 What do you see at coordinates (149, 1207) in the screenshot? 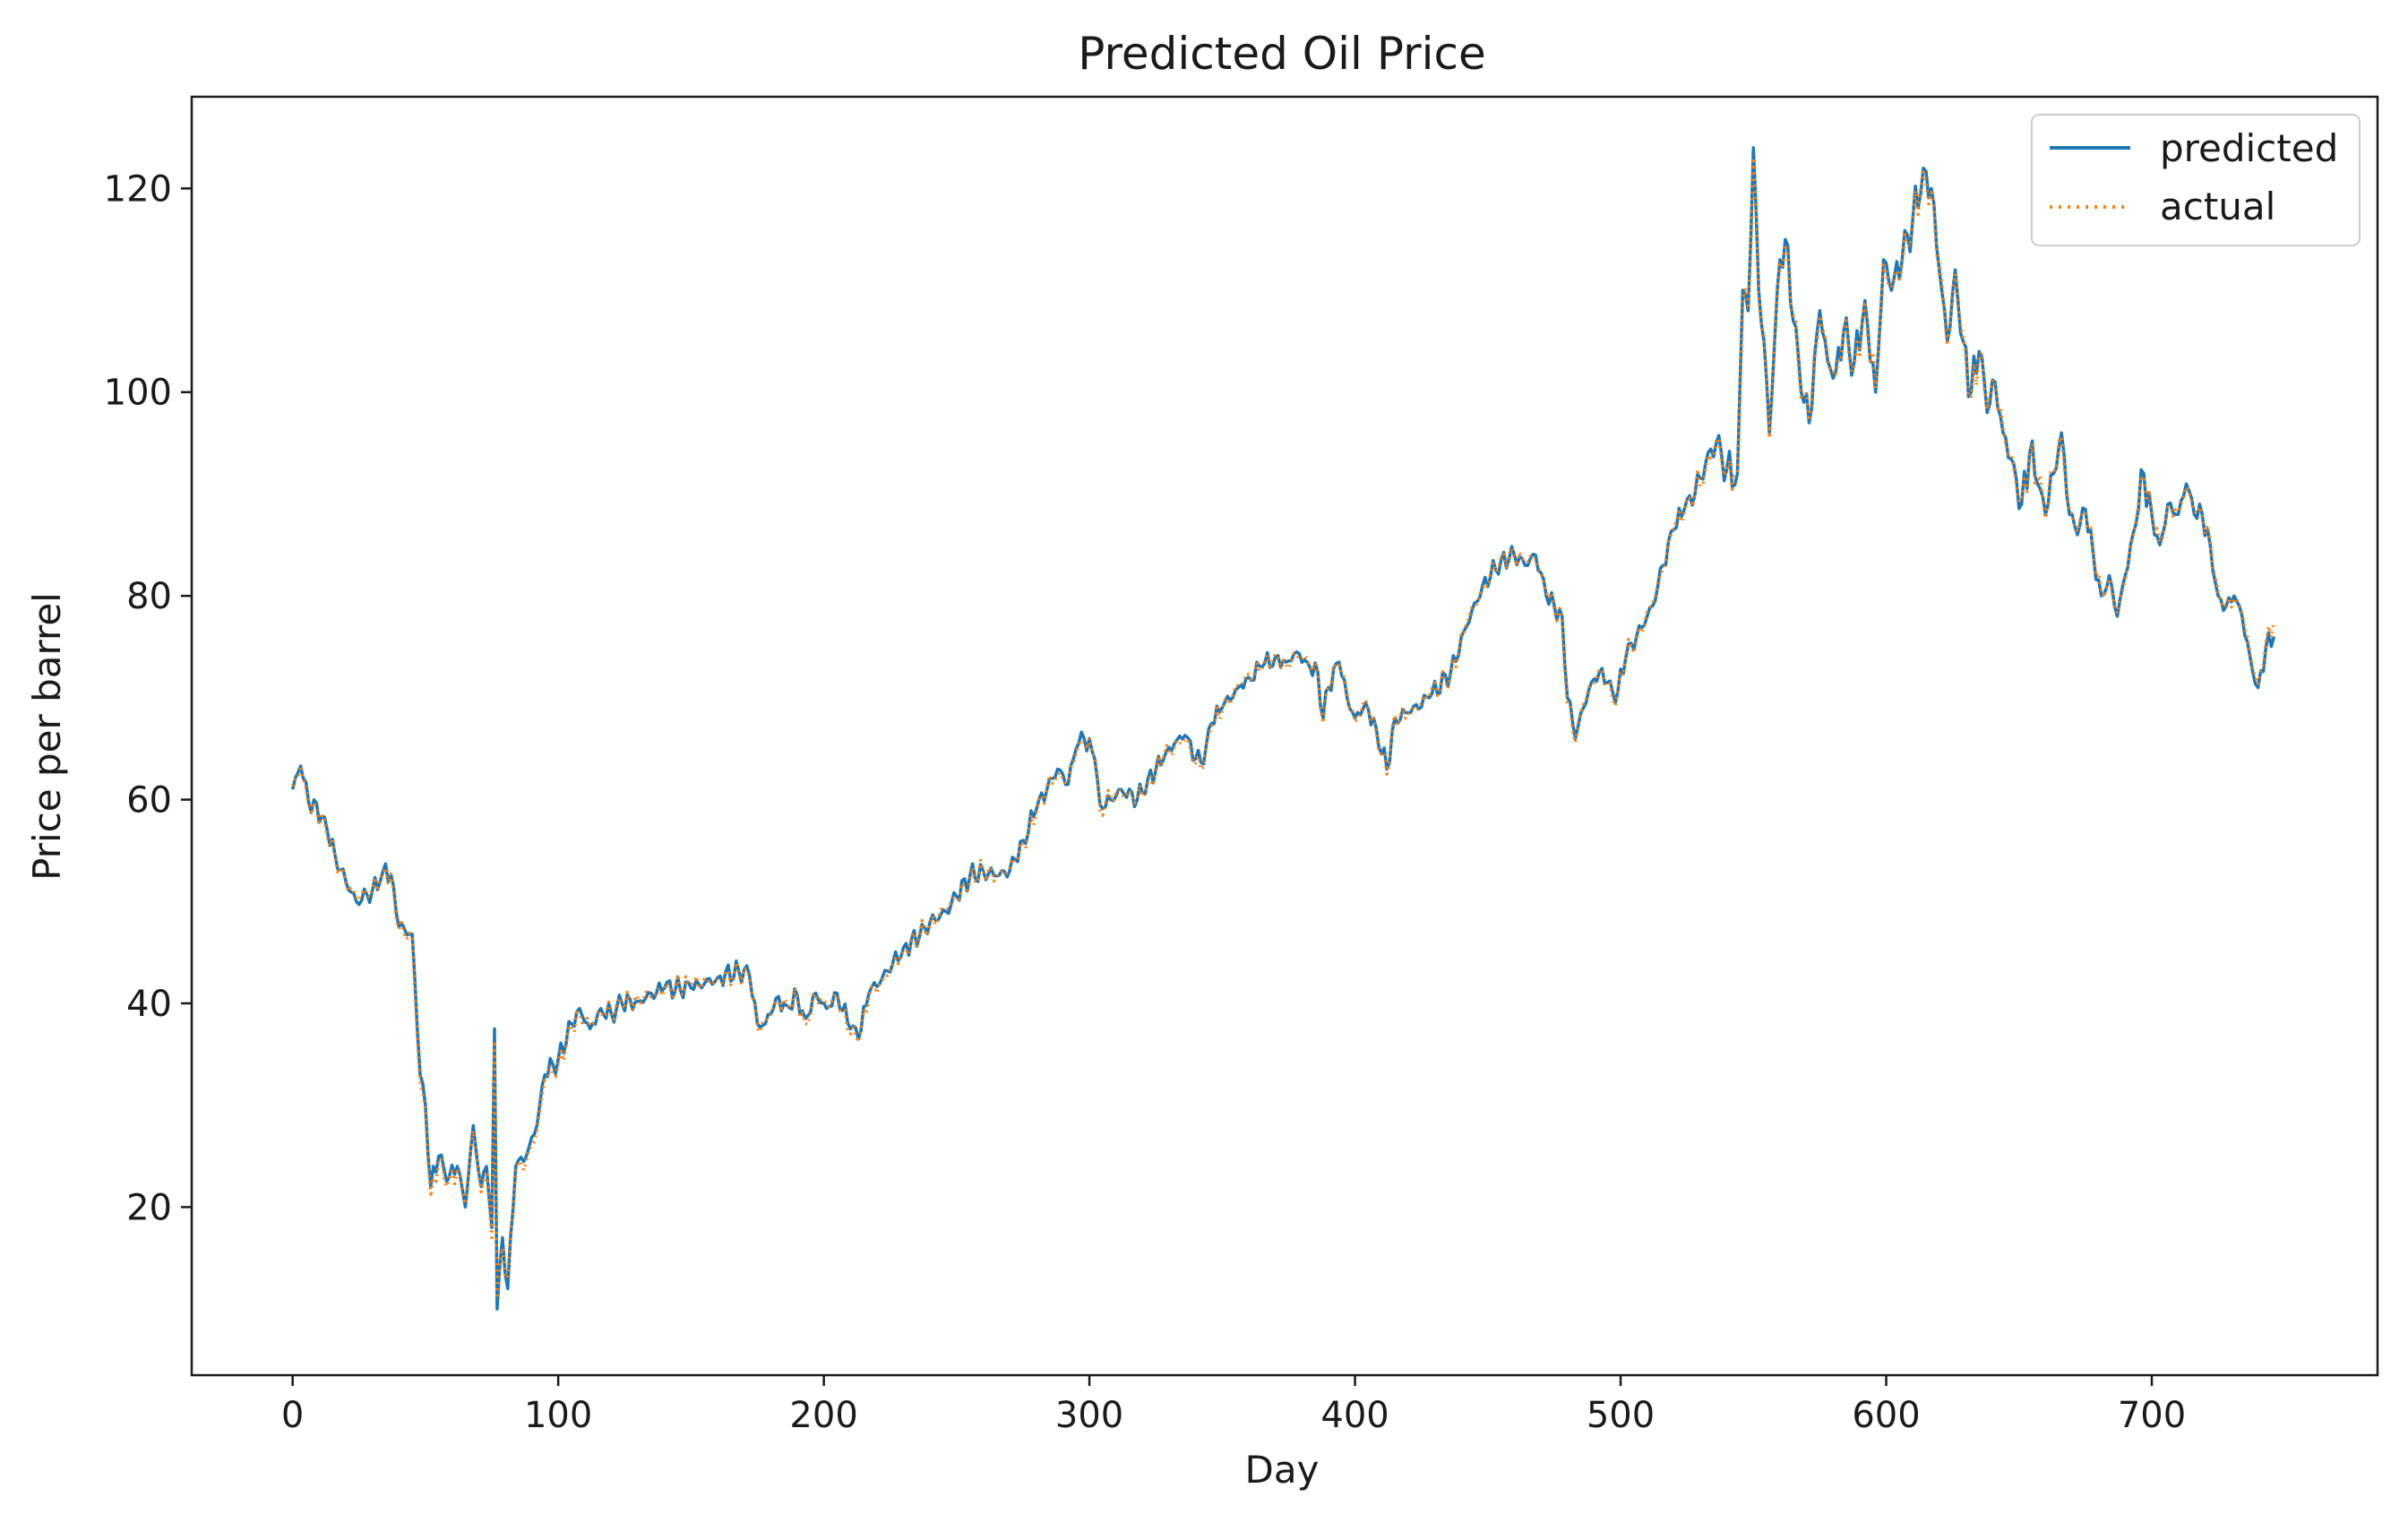
I see `y-tick-label: 20` at bounding box center [149, 1207].